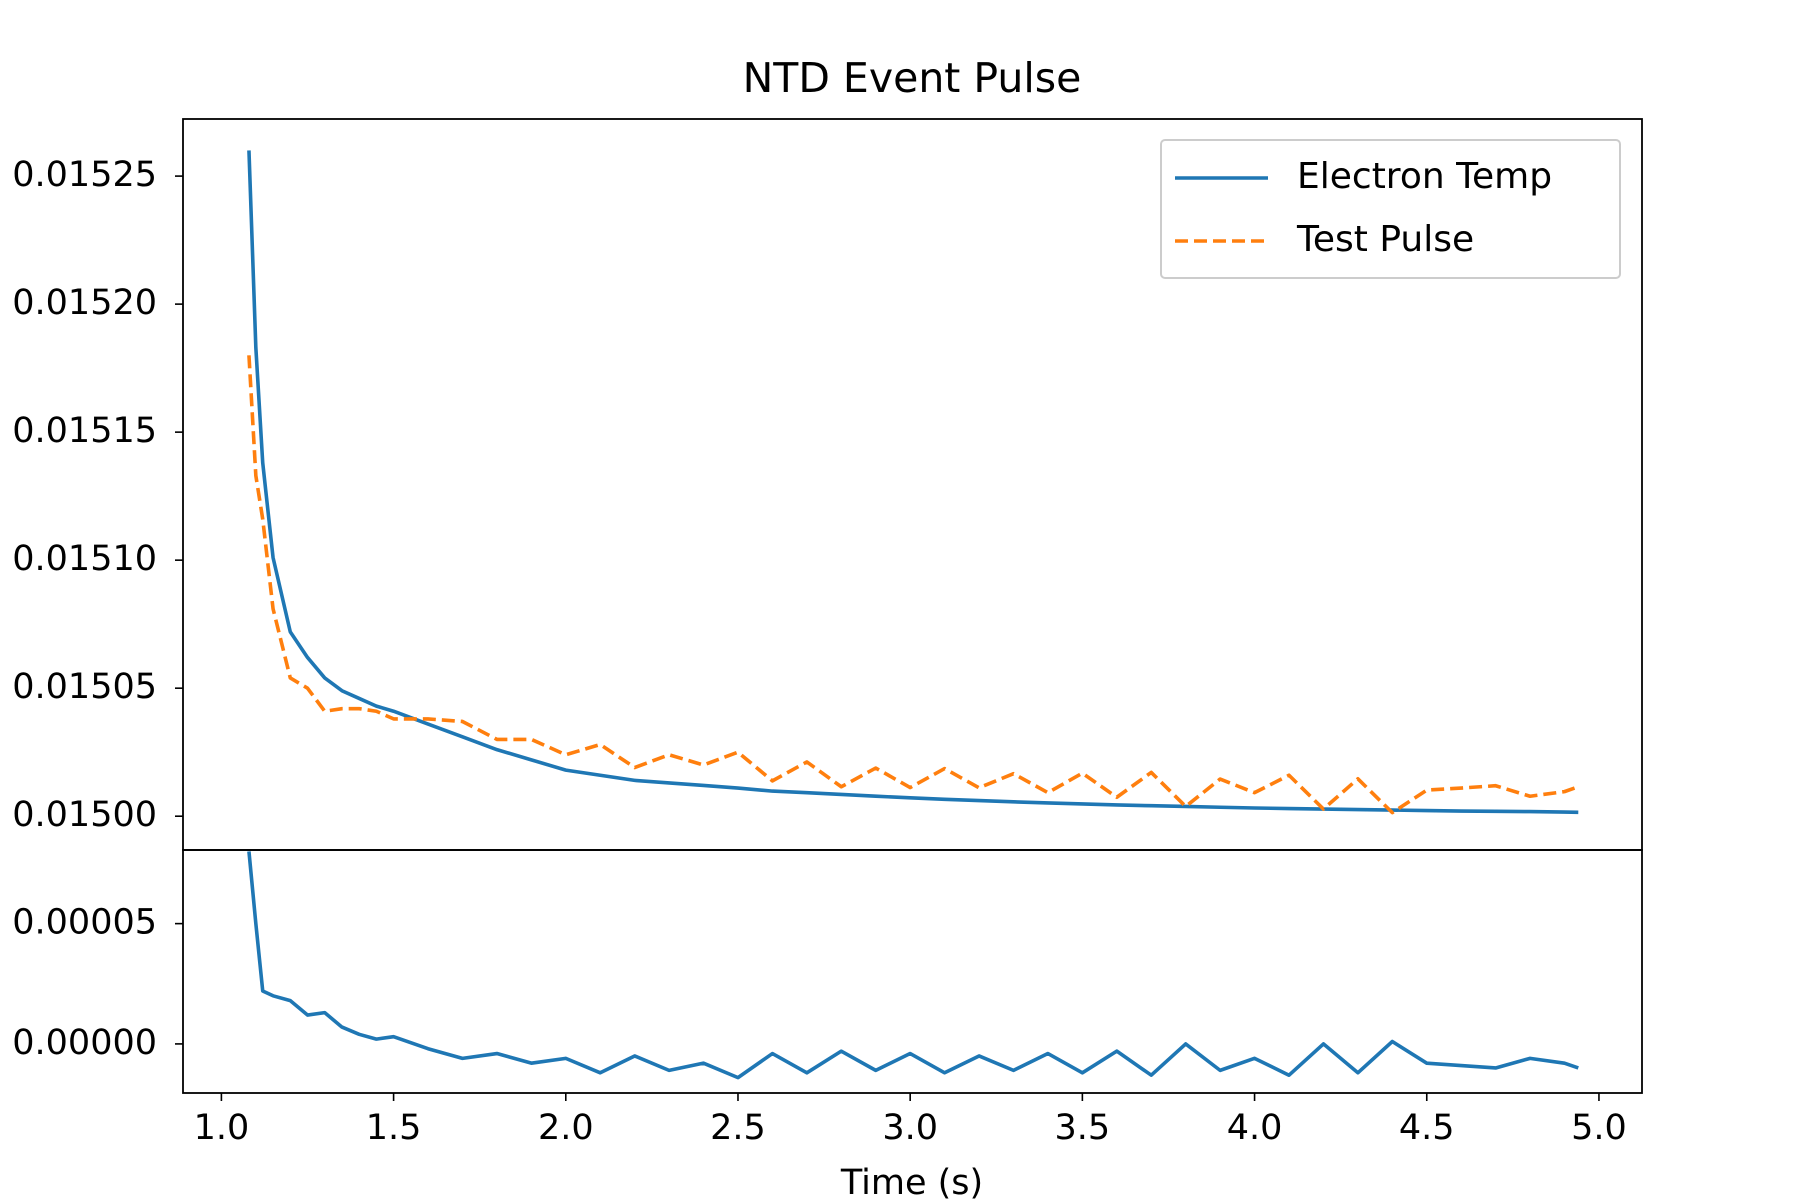  What do you see at coordinates (84, 687) in the screenshot?
I see `y-tick-label: 0.01505` at bounding box center [84, 687].